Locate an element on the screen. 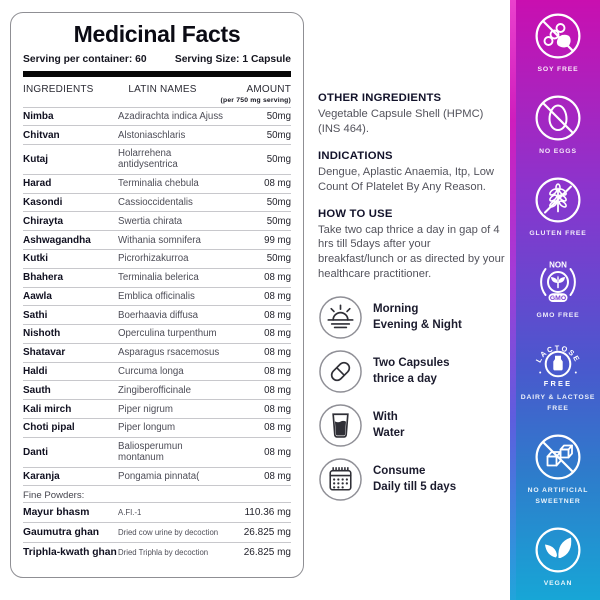  how-to-use-title: HOW TO USE is located at coordinates (355, 213).